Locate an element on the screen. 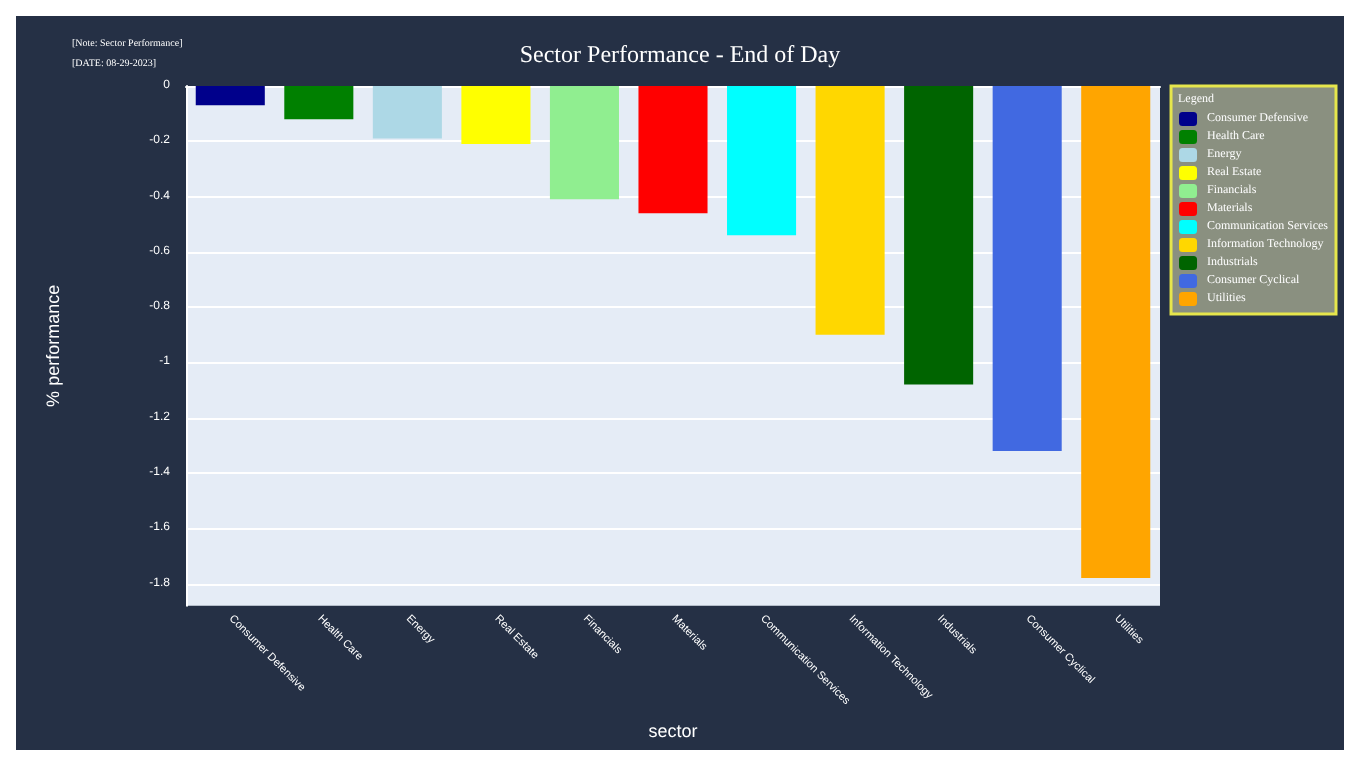 The height and width of the screenshot is (766, 1360). x-axis-title: sector is located at coordinates (673, 731).